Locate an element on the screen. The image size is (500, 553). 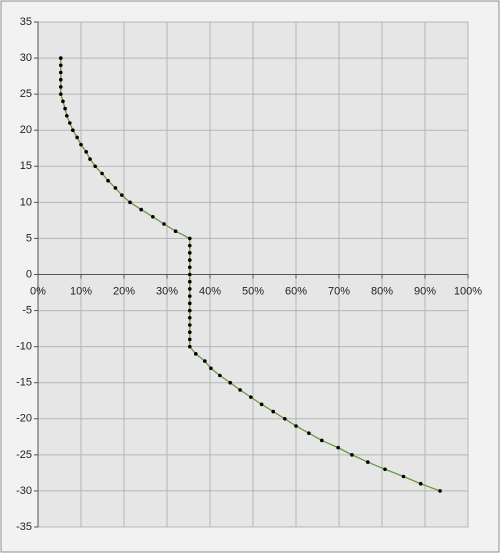
x-tick-label: 10% is located at coordinates (81, 291).